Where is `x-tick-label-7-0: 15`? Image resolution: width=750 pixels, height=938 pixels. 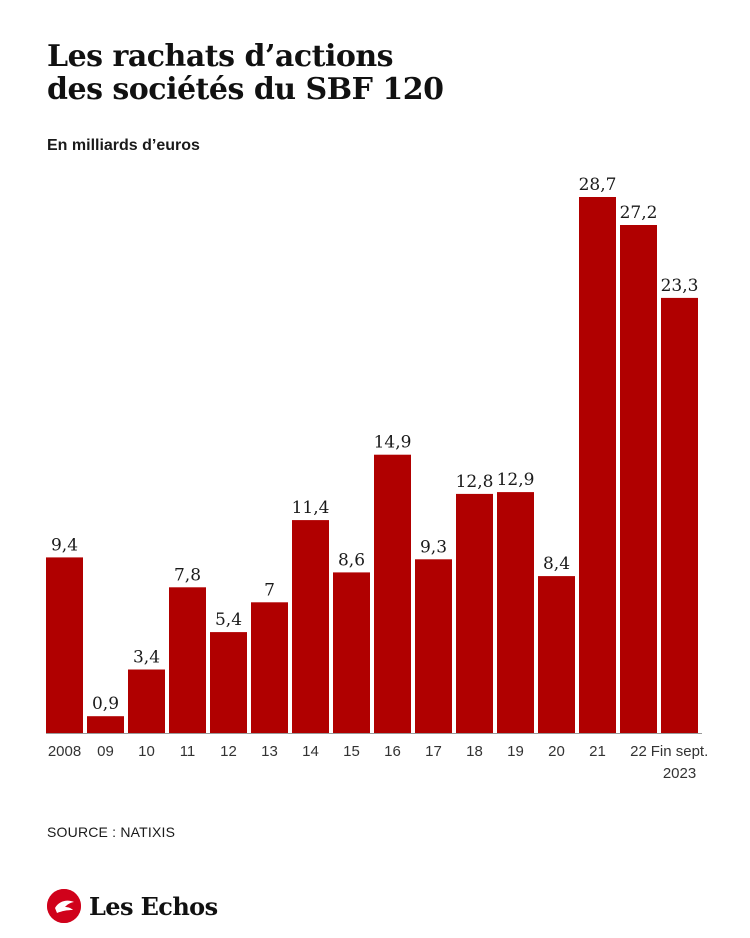 x-tick-label-7-0: 15 is located at coordinates (351, 751).